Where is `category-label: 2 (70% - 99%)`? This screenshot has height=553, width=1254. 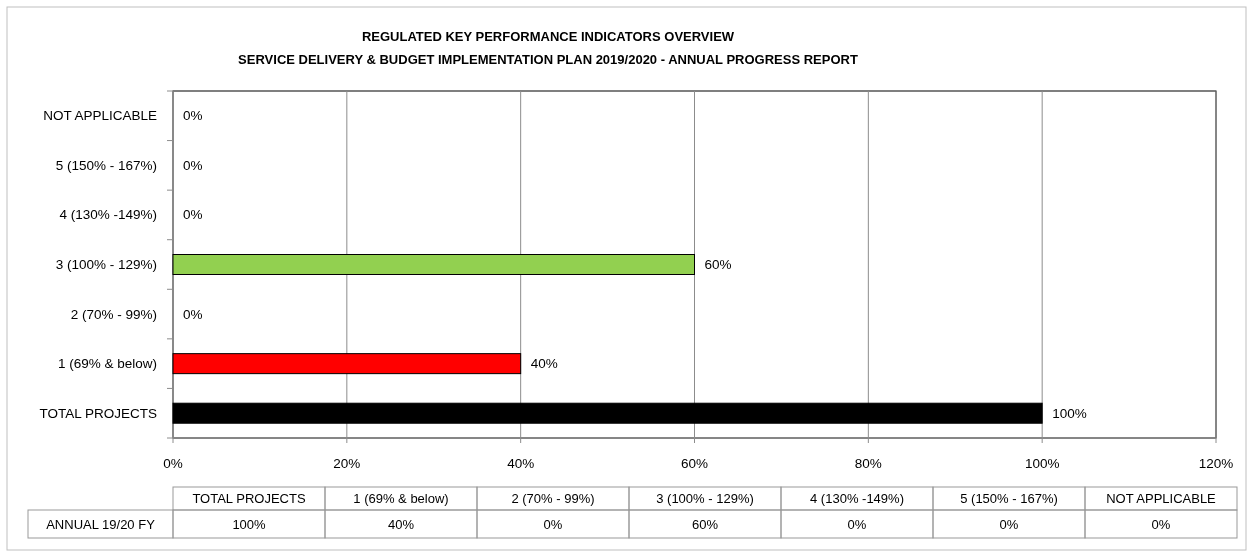
category-label: 2 (70% - 99%) is located at coordinates (553, 498).